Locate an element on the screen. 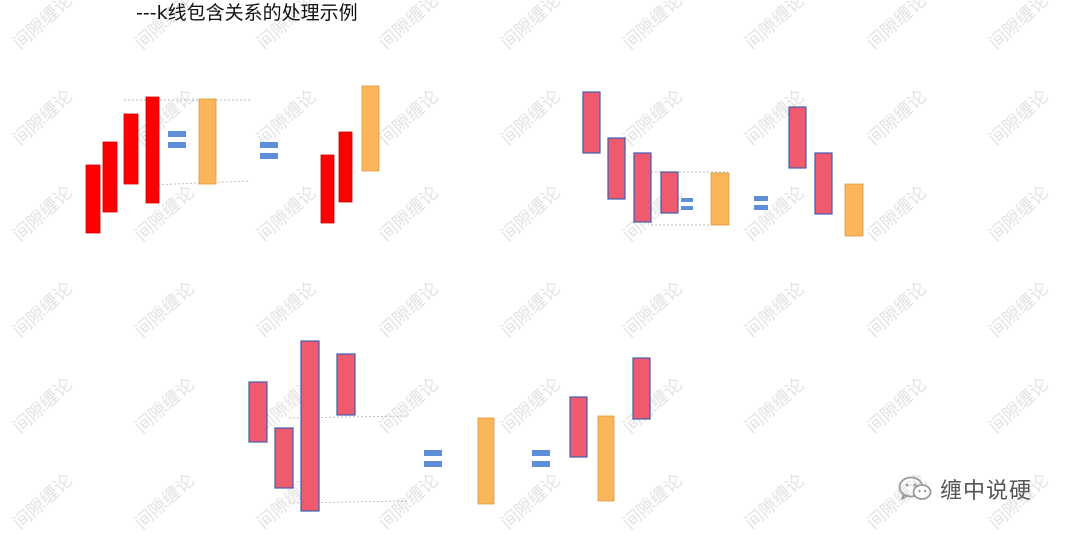  brand-signature: 缠中说硬 is located at coordinates (965, 489).